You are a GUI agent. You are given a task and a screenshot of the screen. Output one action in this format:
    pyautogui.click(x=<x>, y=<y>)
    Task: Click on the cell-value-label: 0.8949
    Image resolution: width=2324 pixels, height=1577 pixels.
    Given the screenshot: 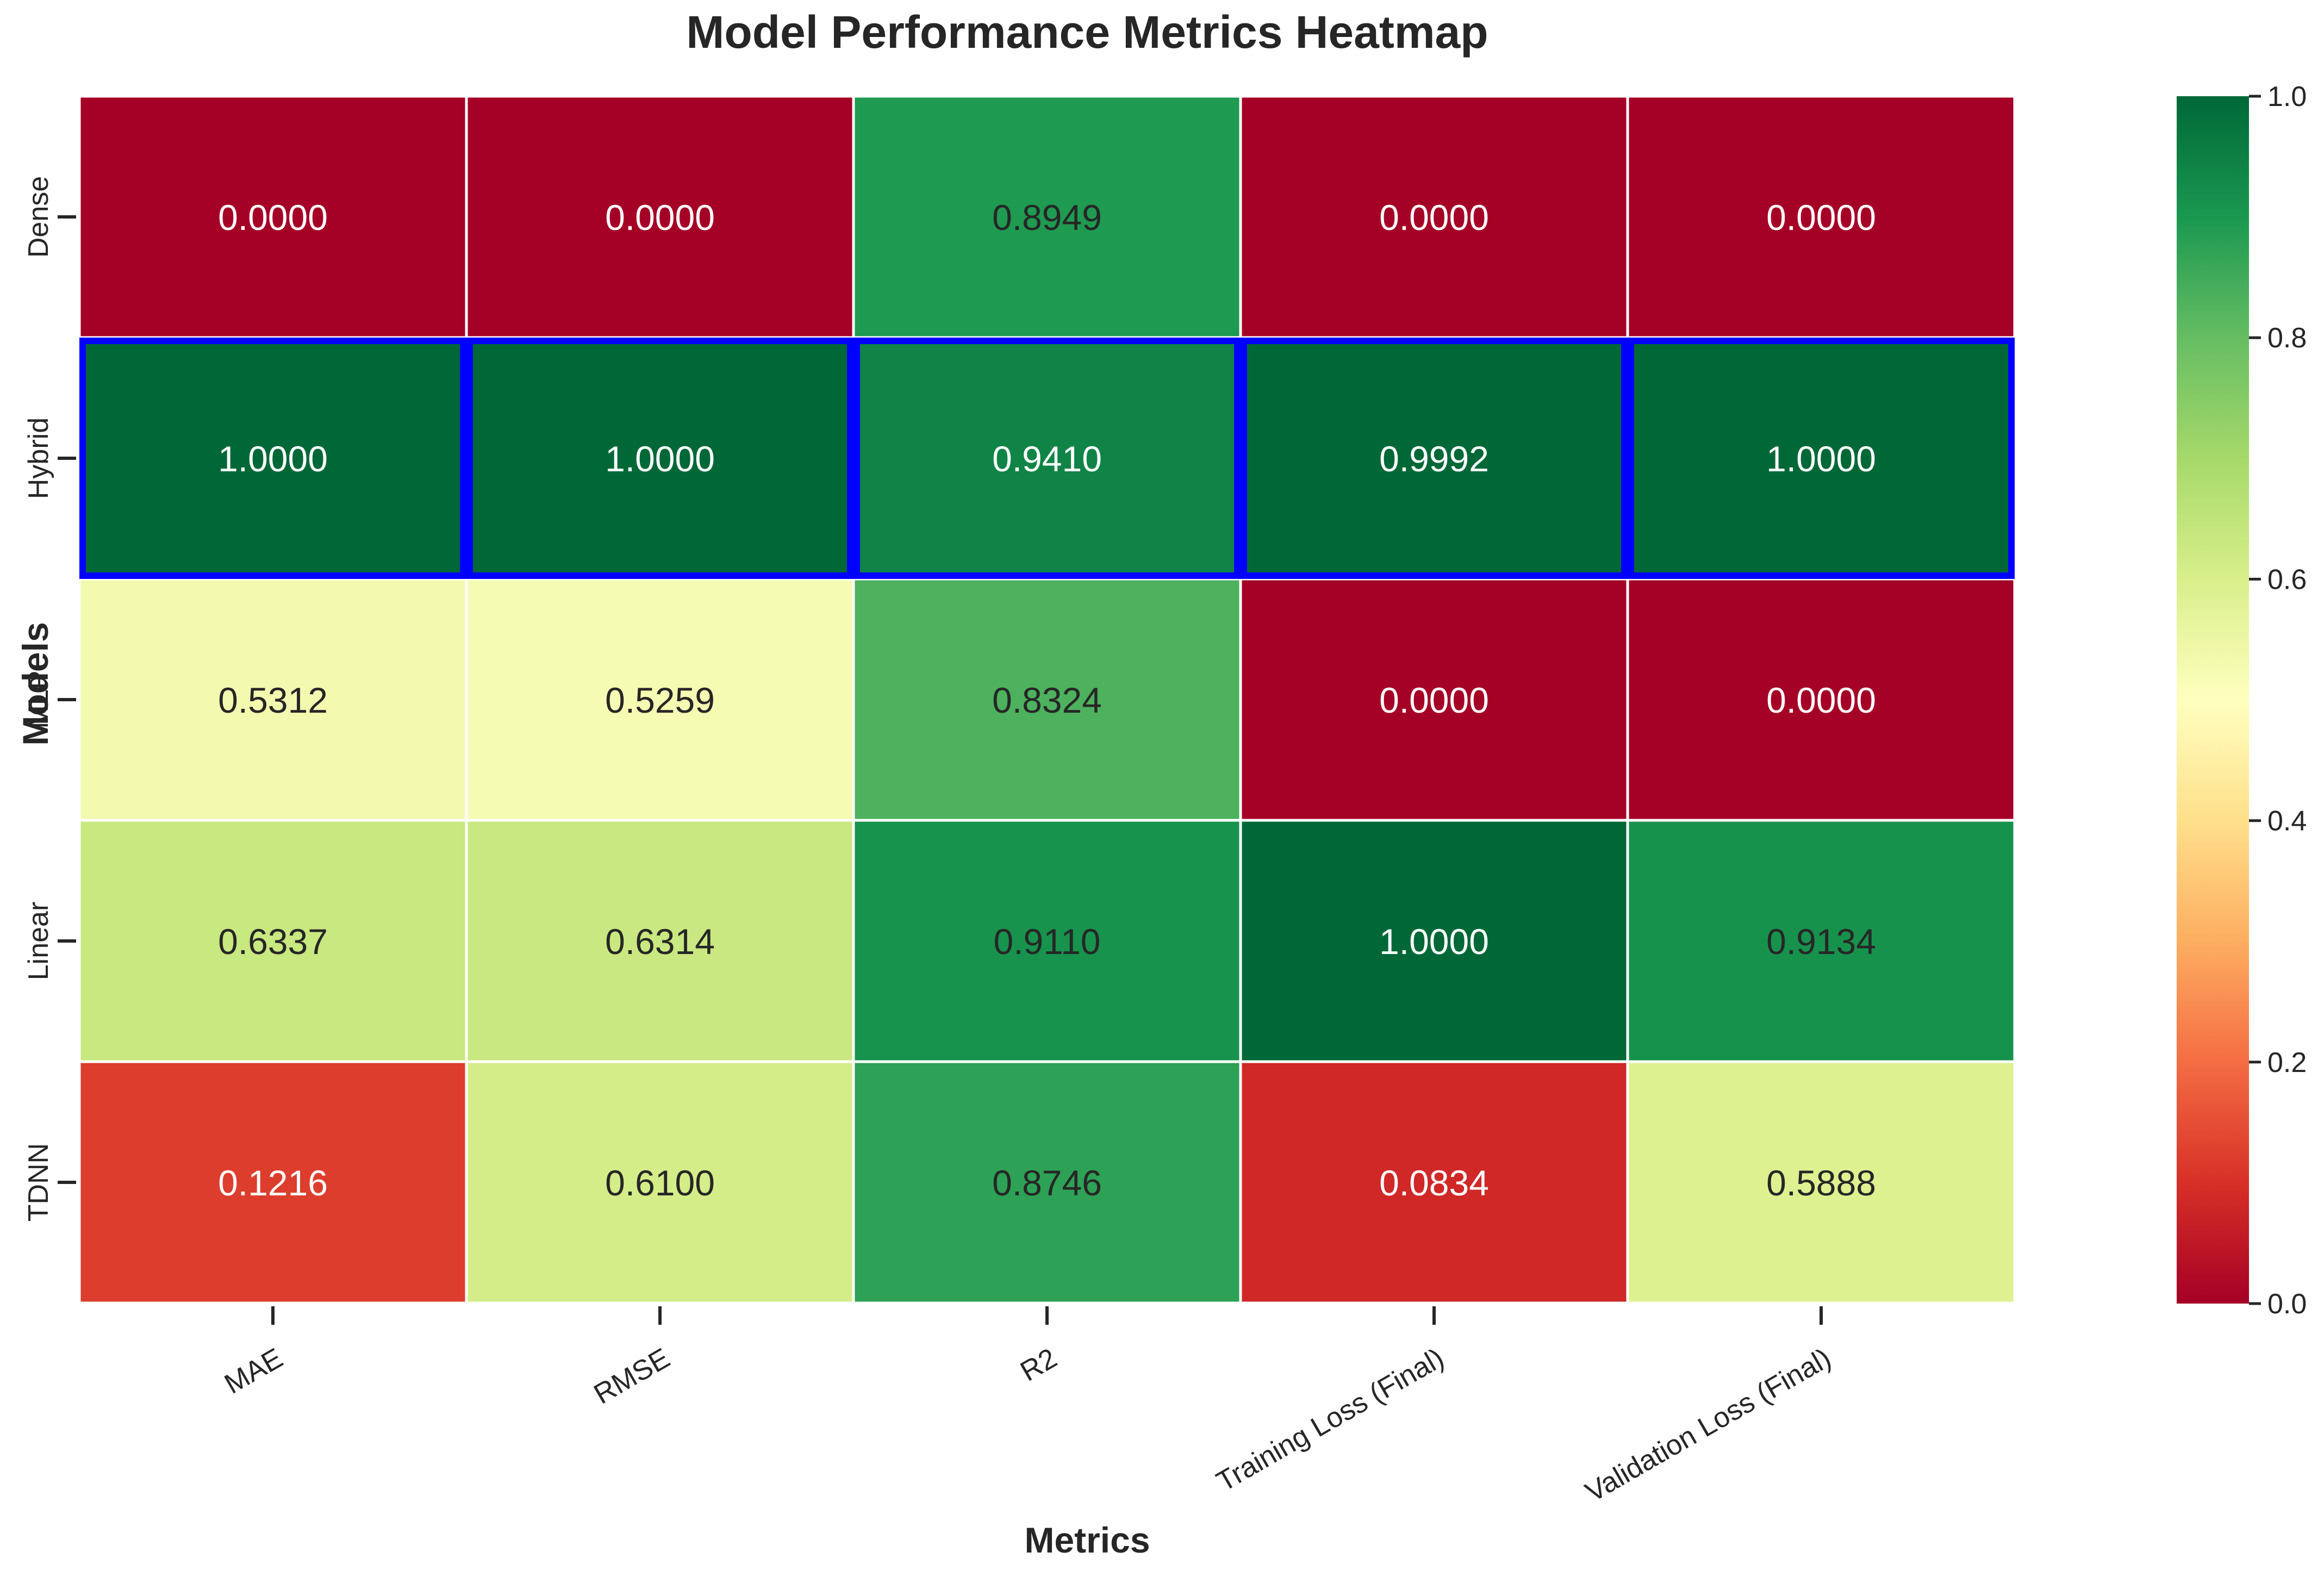 What is the action you would take?
    pyautogui.click(x=1047, y=217)
    